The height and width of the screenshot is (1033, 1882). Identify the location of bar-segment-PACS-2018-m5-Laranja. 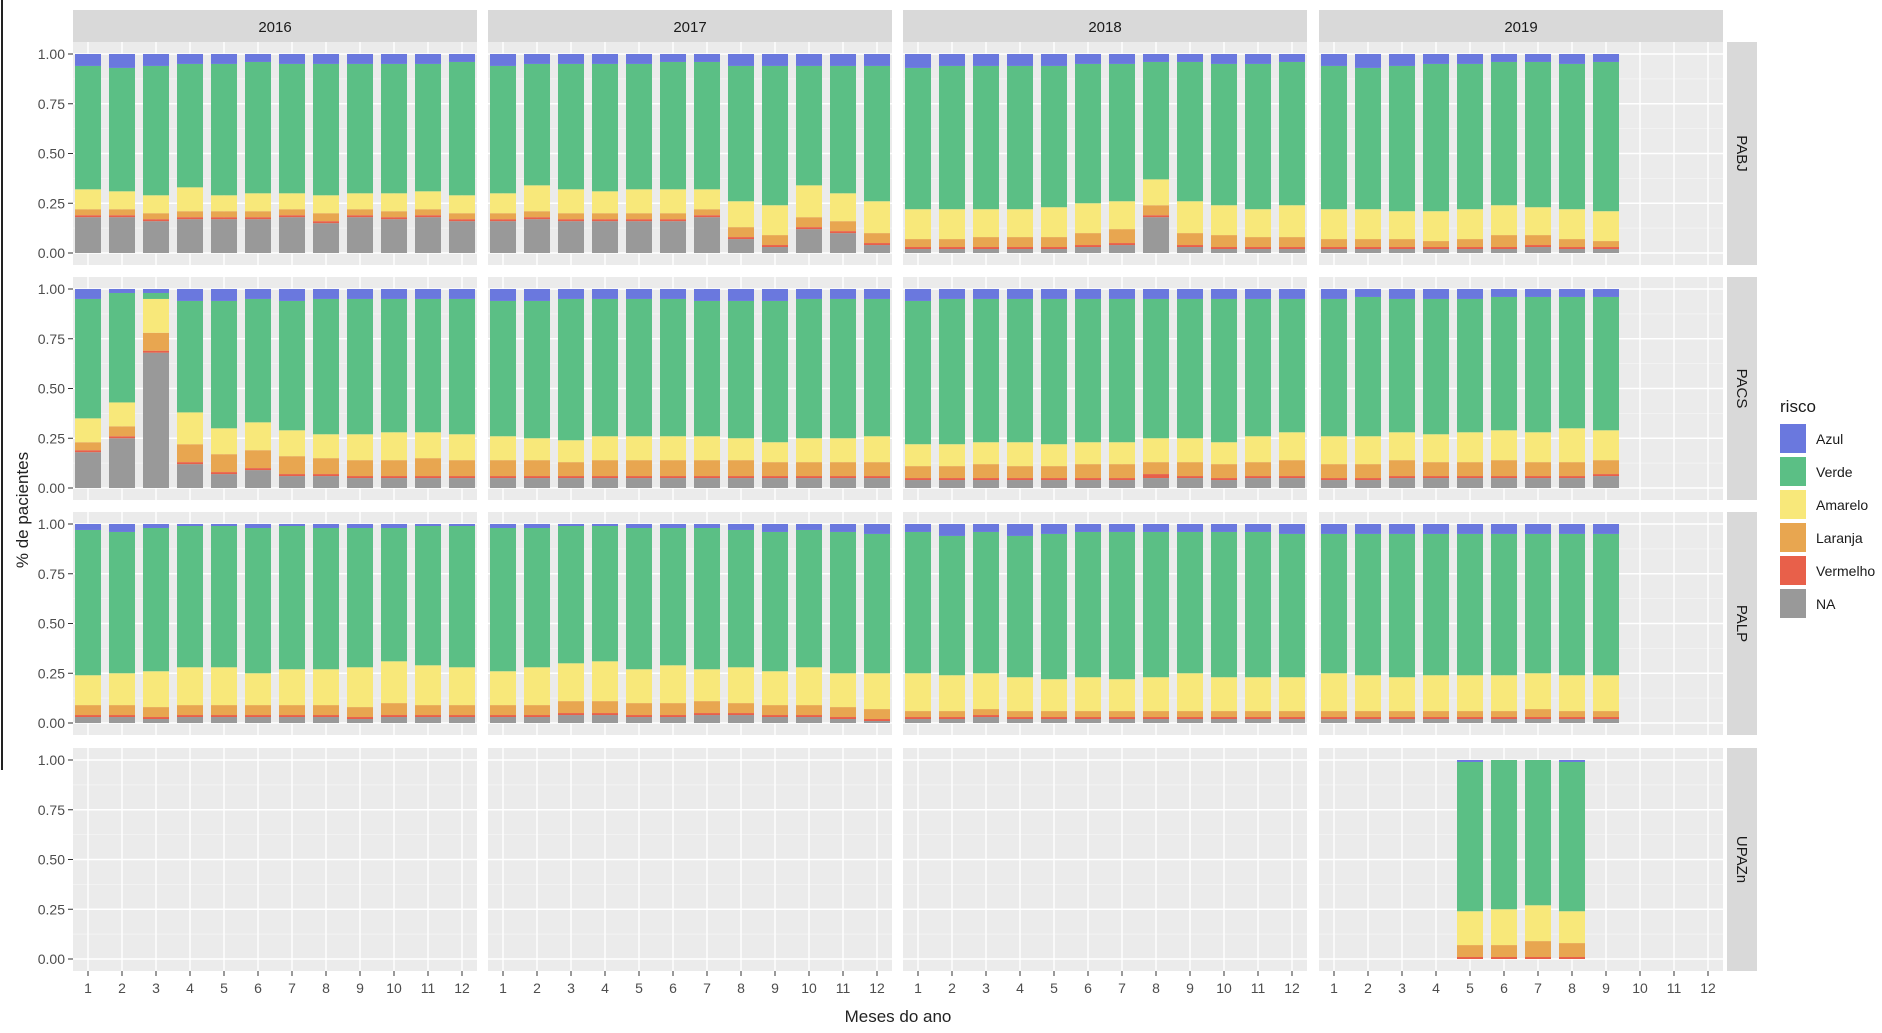
(1054, 472).